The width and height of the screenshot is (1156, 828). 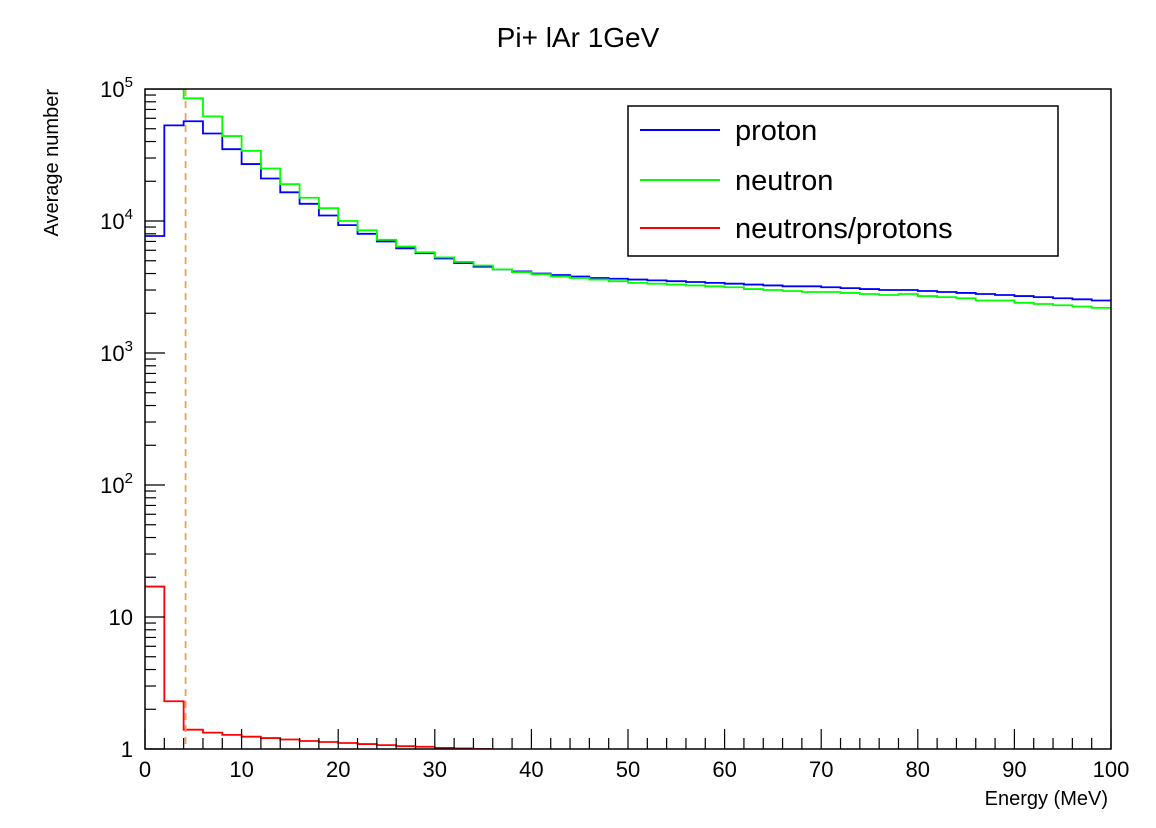 What do you see at coordinates (1046, 799) in the screenshot?
I see `x-axis-title: Energy (MeV)` at bounding box center [1046, 799].